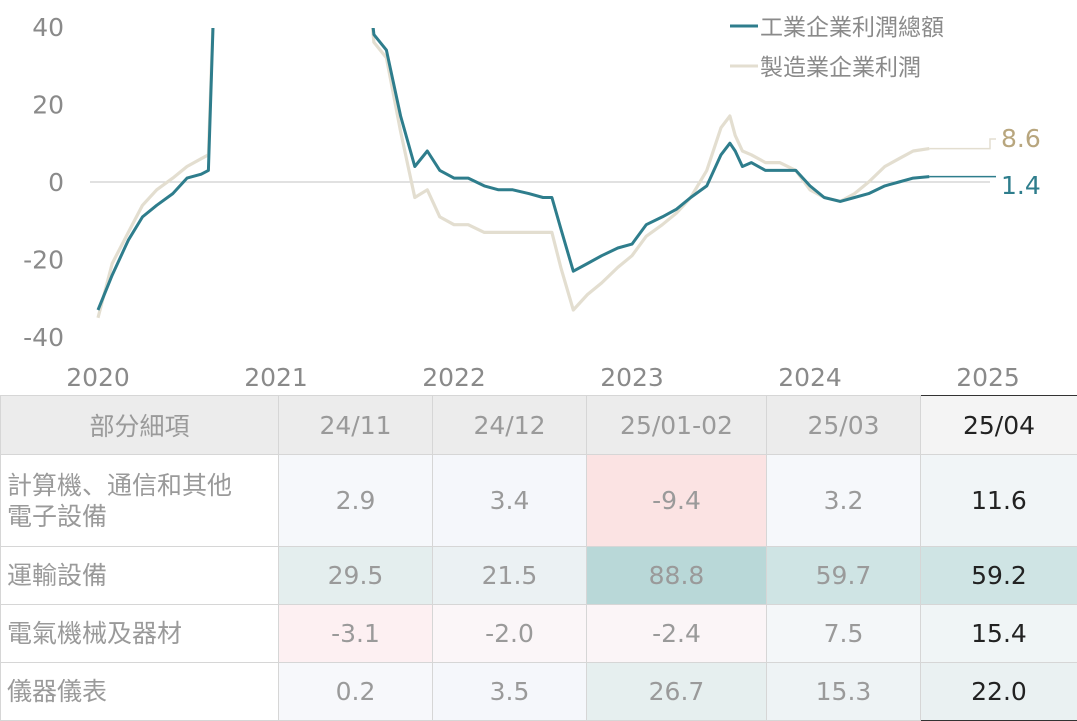  I want to click on y-tick-label: 20, so click(48, 104).